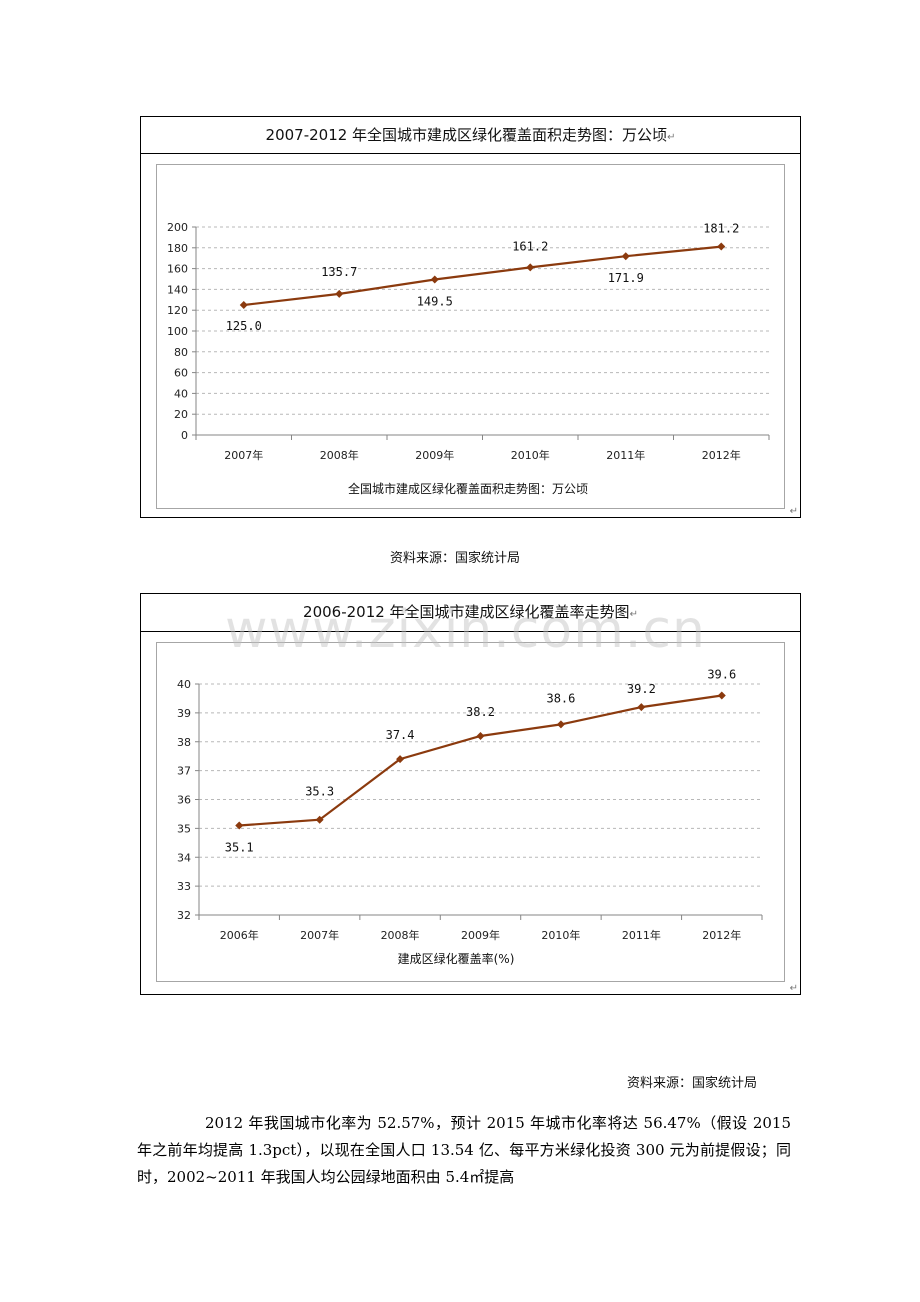  What do you see at coordinates (470, 135) in the screenshot?
I see `chart1-title: 2007-2012 年全国城市建成区绿化覆盖面积走势图：万公顷↵` at bounding box center [470, 135].